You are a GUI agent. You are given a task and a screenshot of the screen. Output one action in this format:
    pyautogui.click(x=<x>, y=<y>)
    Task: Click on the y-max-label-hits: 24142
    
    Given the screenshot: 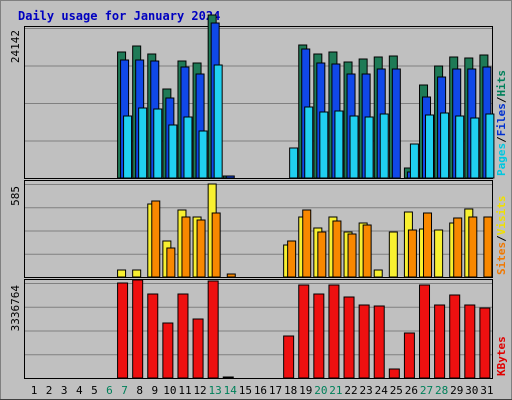 What is the action you would take?
    pyautogui.click(x=15, y=46)
    